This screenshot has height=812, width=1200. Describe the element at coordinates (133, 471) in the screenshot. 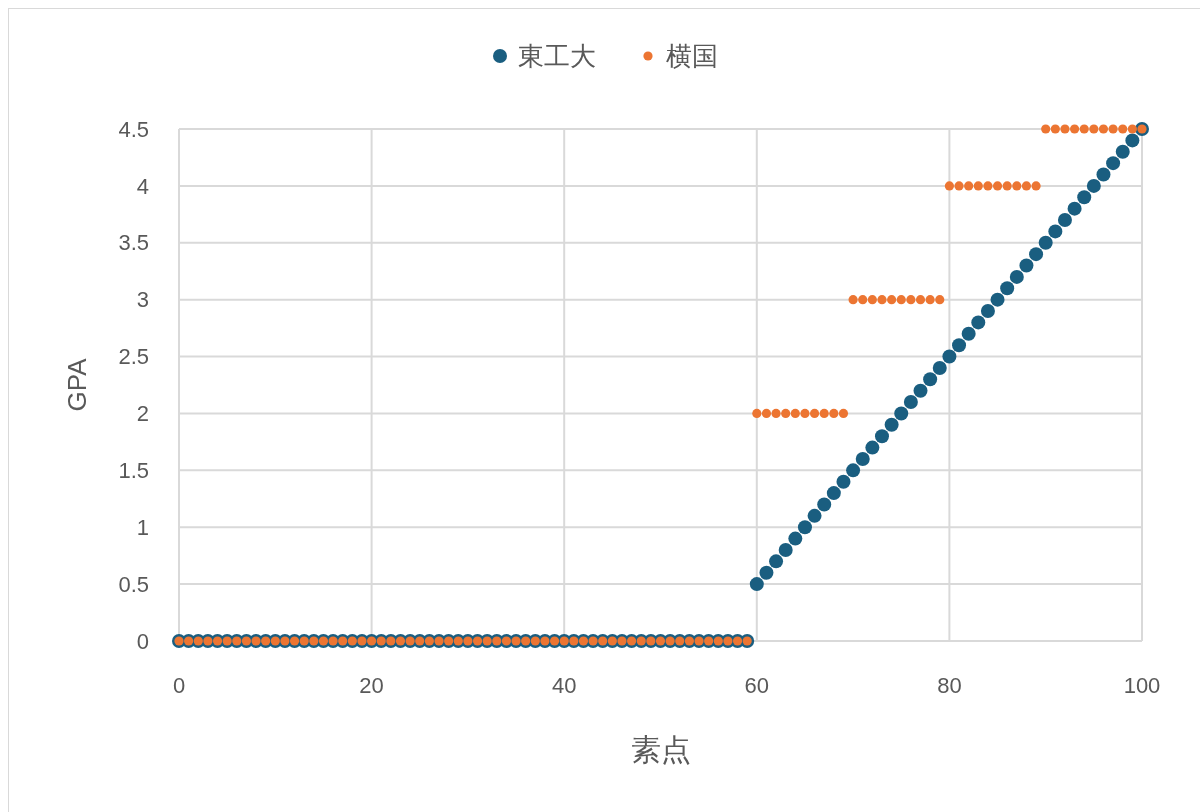

I see `y-tick-label: 1.5` at that location.